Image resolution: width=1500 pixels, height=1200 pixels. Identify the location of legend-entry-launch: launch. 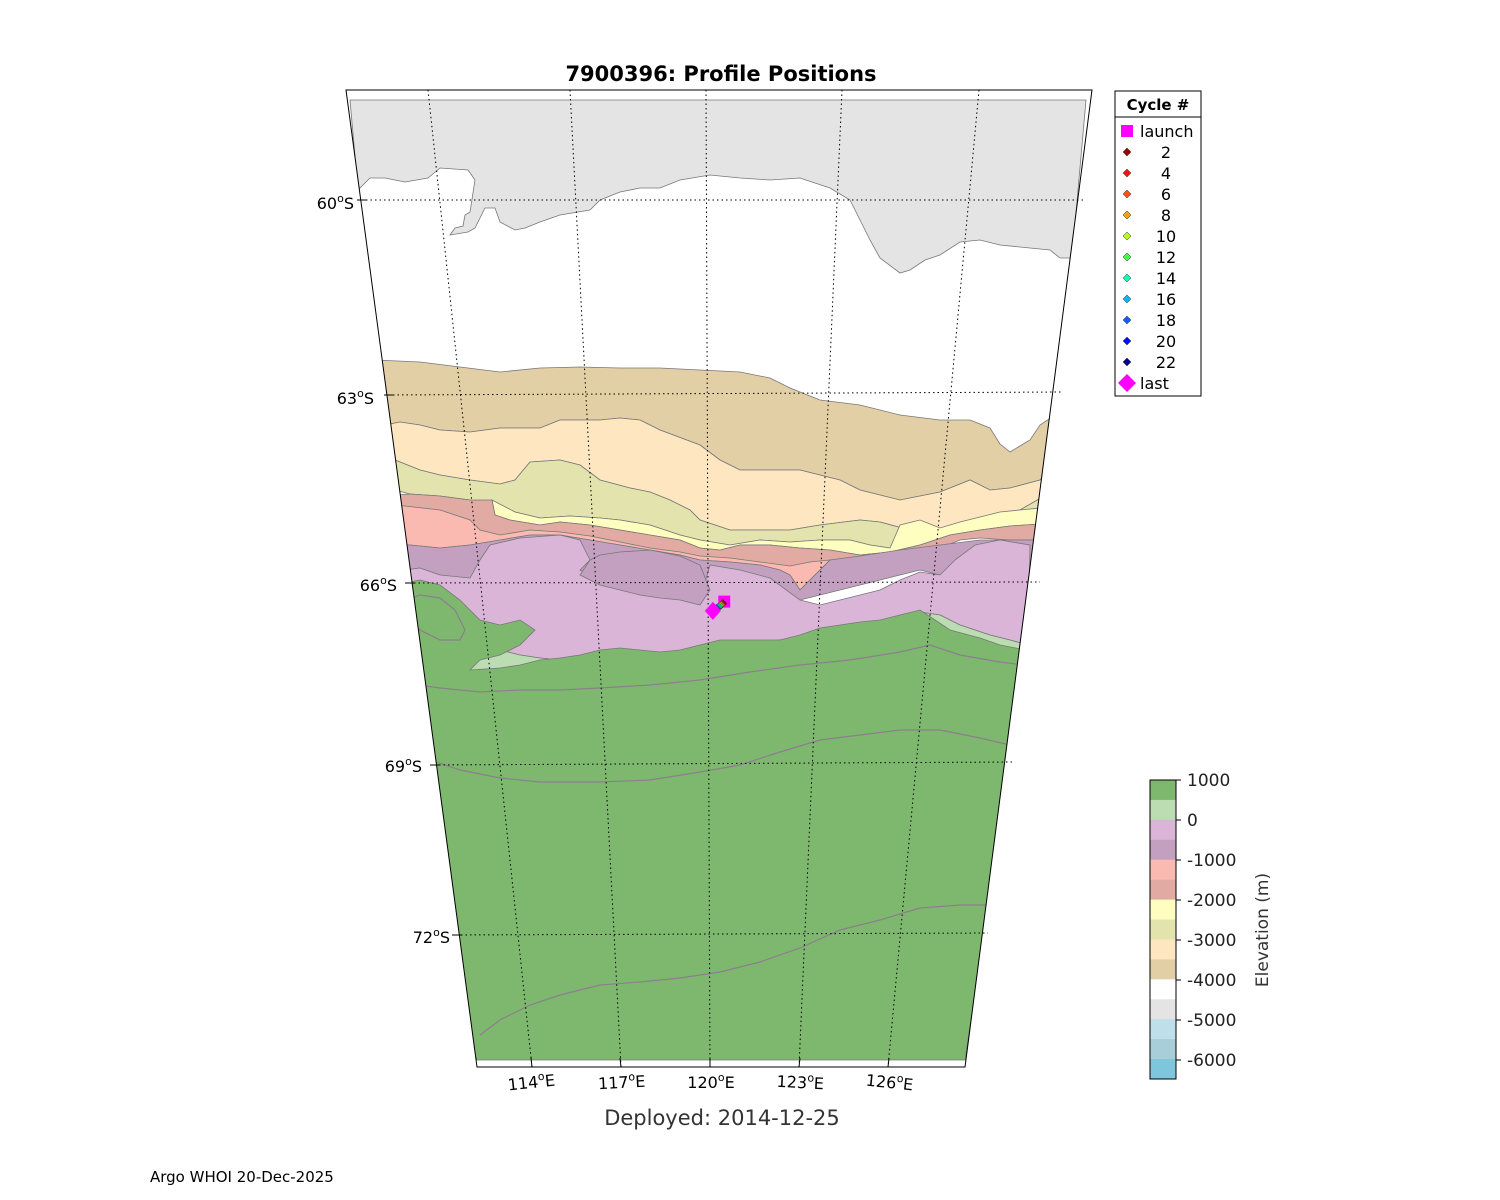
(1157, 131).